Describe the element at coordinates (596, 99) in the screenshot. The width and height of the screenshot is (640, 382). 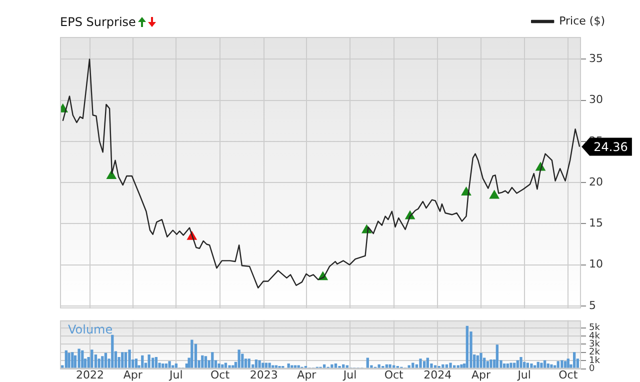
I see `y-tick-label: 30` at that location.